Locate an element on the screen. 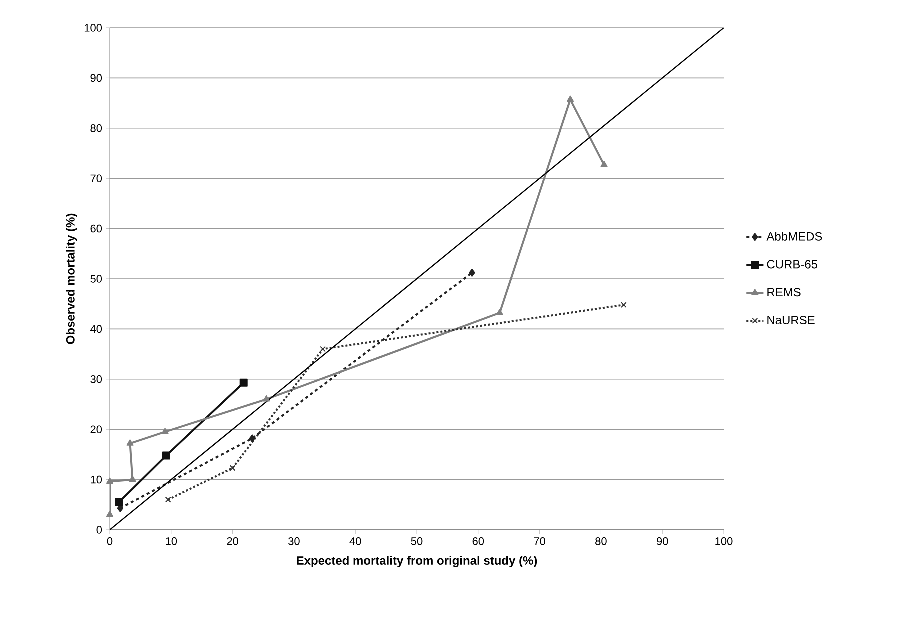  y-tick-label: 30 is located at coordinates (96, 380).